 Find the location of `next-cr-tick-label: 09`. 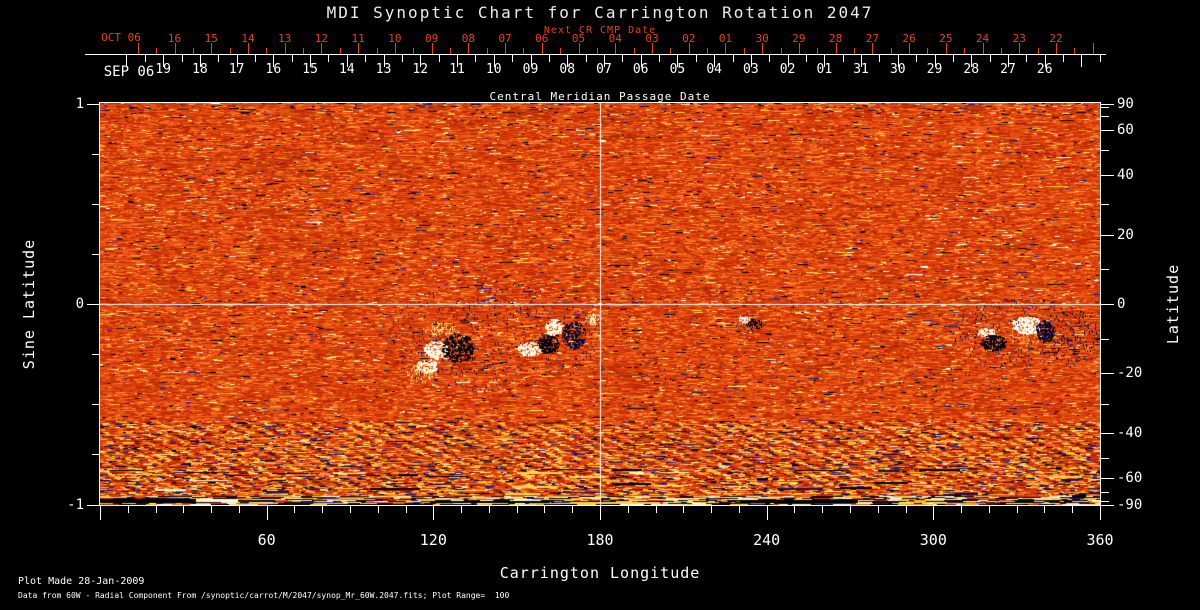

next-cr-tick-label: 09 is located at coordinates (431, 38).